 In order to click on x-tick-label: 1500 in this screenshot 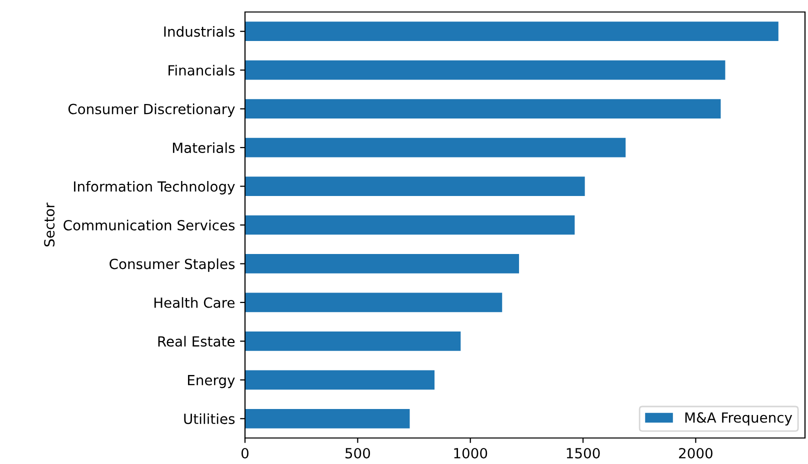, I will do `click(583, 453)`.